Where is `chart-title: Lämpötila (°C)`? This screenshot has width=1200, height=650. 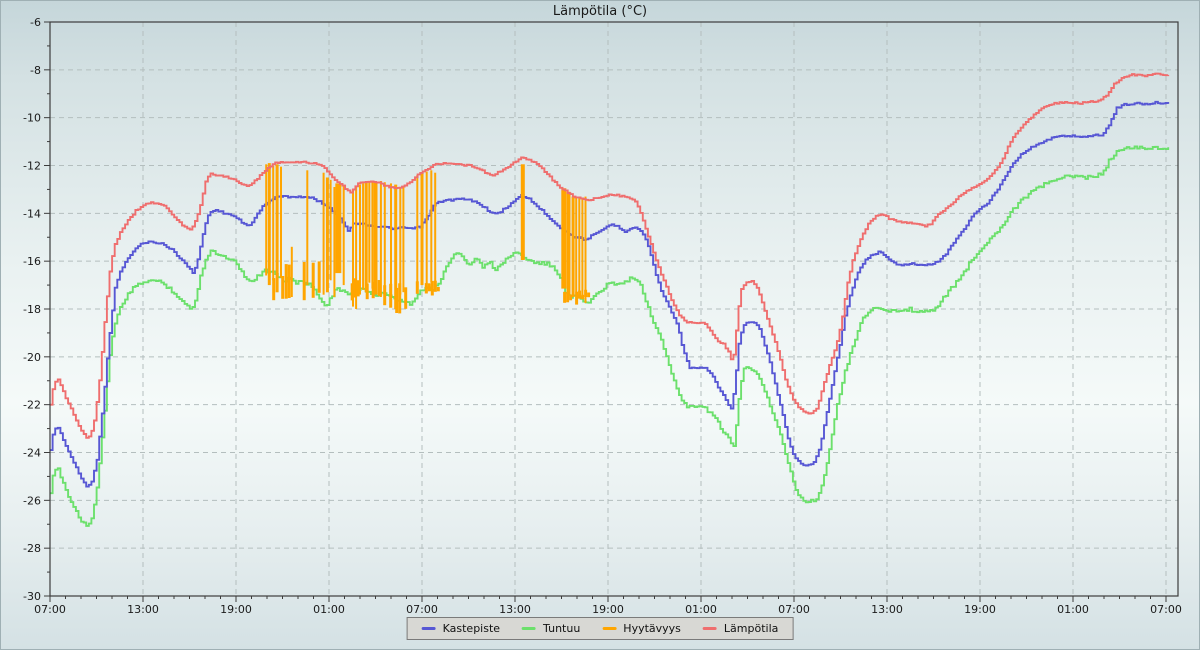 chart-title: Lämpötila (°C) is located at coordinates (600, 11).